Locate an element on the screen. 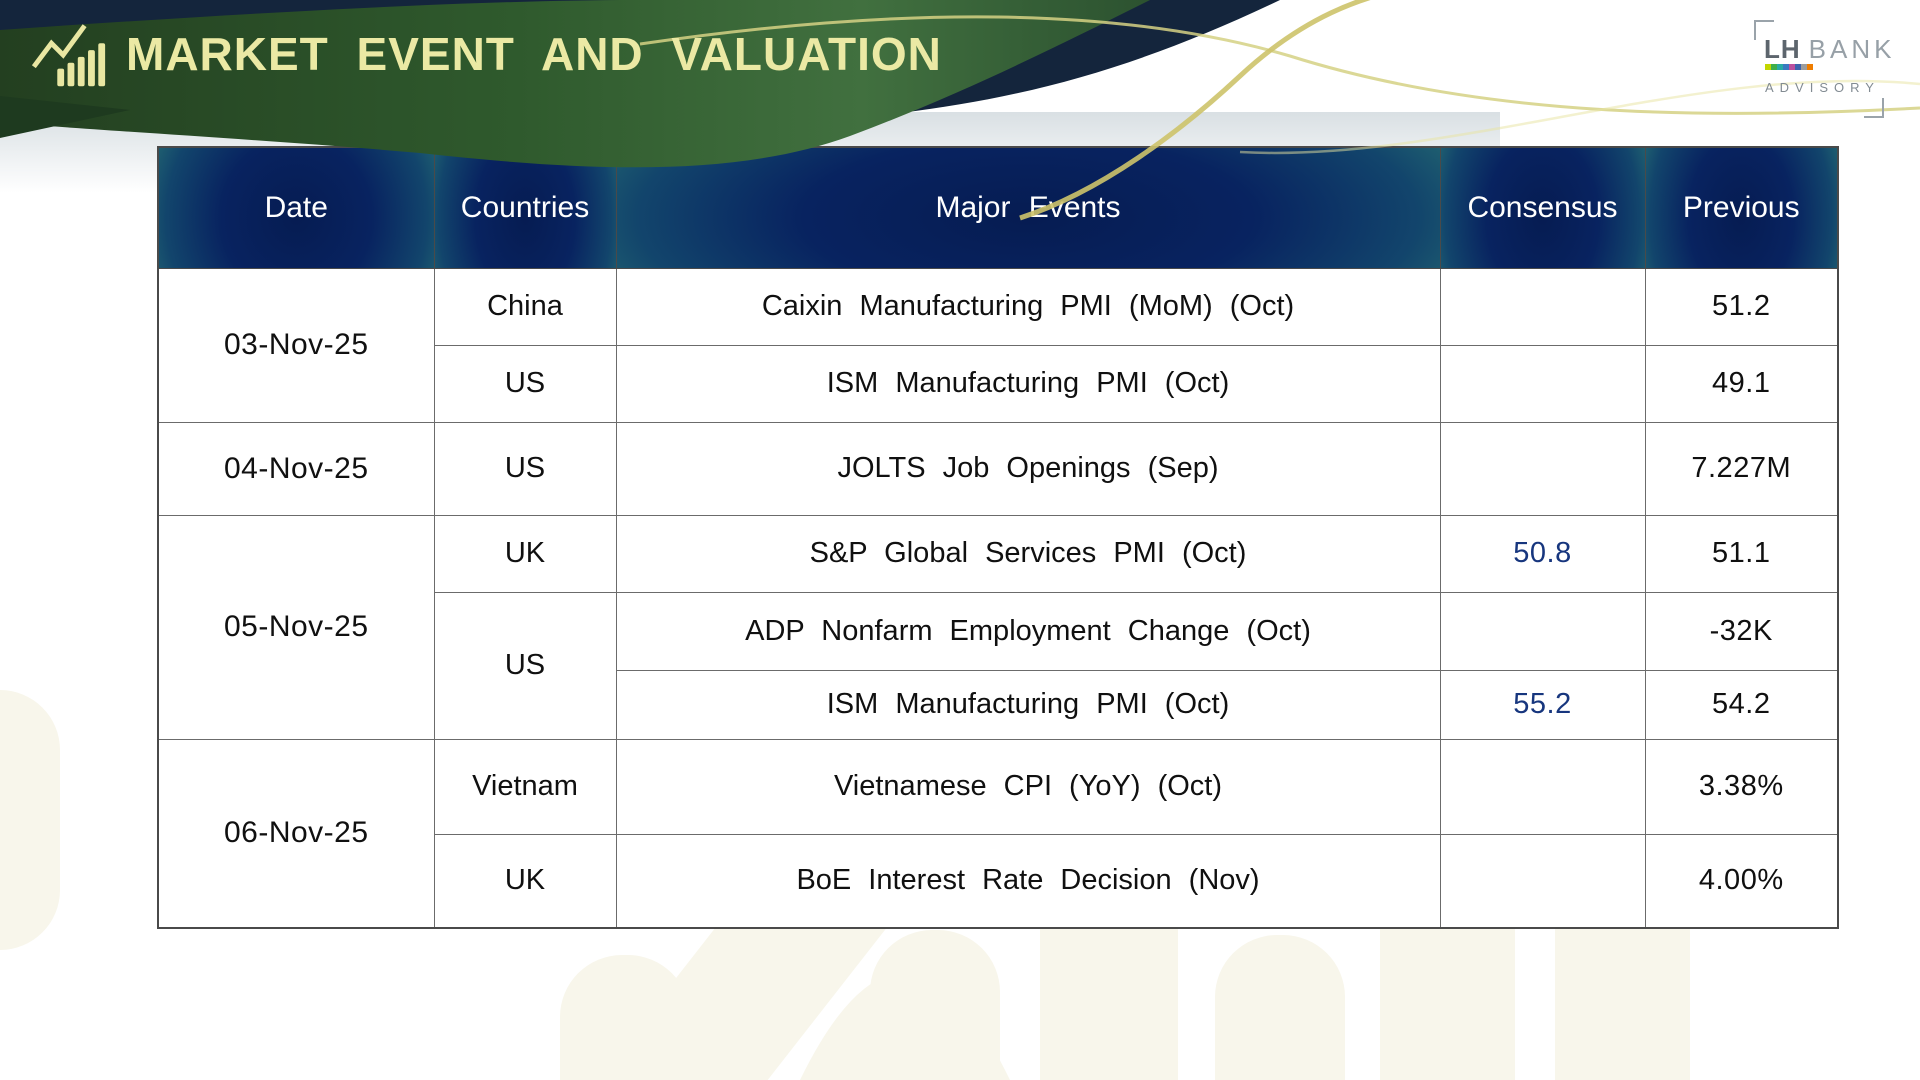 This screenshot has width=1920, height=1080. col-header-consensus: Consensus is located at coordinates (1542, 207).